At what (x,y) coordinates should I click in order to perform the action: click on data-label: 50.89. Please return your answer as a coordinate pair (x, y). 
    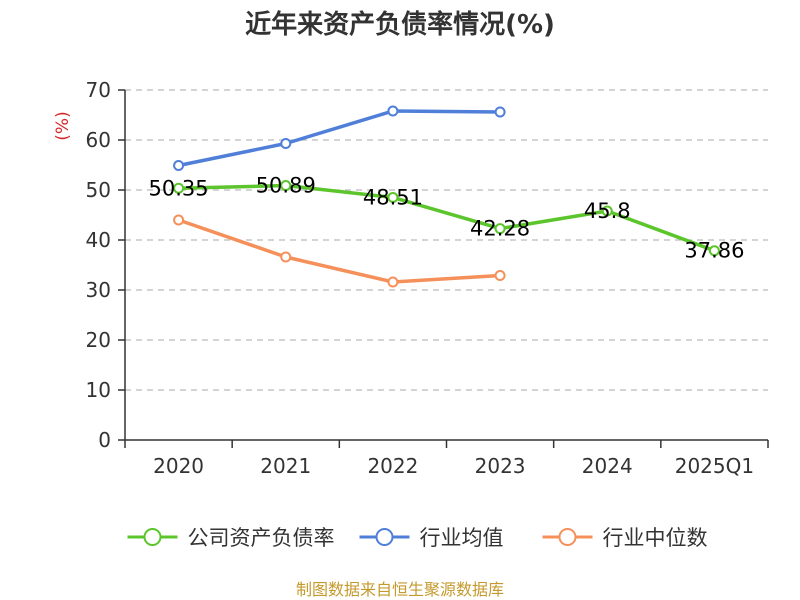
    Looking at the image, I should click on (286, 186).